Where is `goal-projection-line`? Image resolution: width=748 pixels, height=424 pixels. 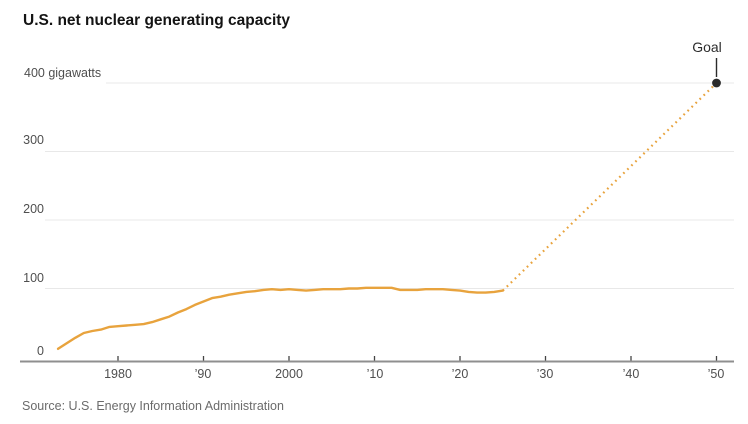
goal-projection-line is located at coordinates (610, 187).